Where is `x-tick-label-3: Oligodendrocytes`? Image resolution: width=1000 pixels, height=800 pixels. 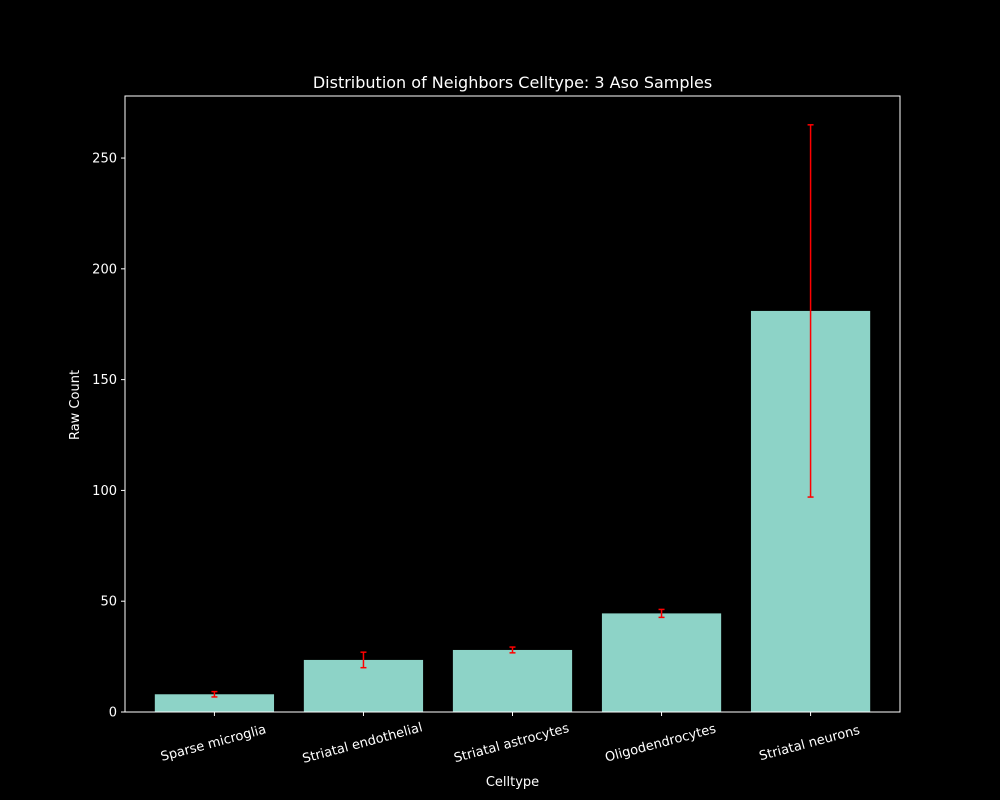 x-tick-label-3: Oligodendrocytes is located at coordinates (661, 744).